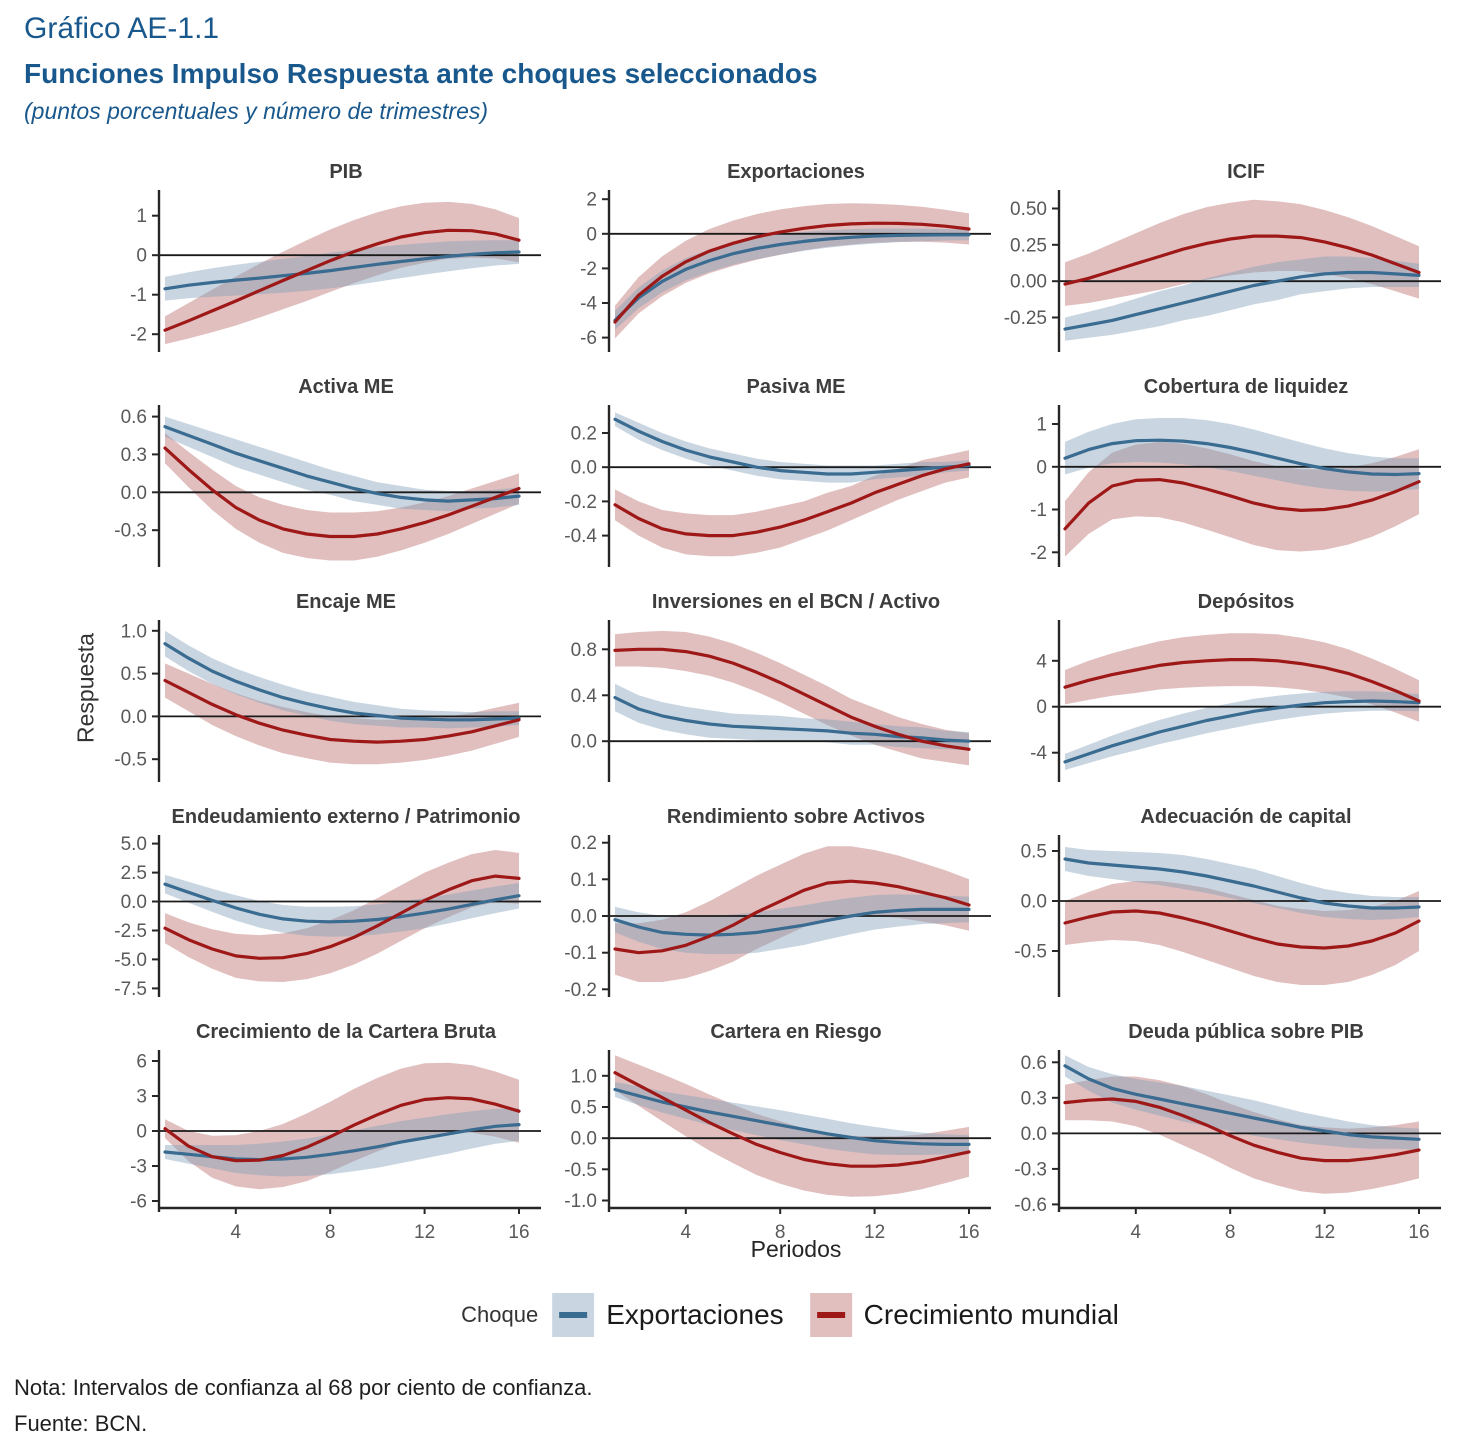  Describe the element at coordinates (796, 602) in the screenshot. I see `subplot-title: Inversiones en el BCN / Activo` at that location.